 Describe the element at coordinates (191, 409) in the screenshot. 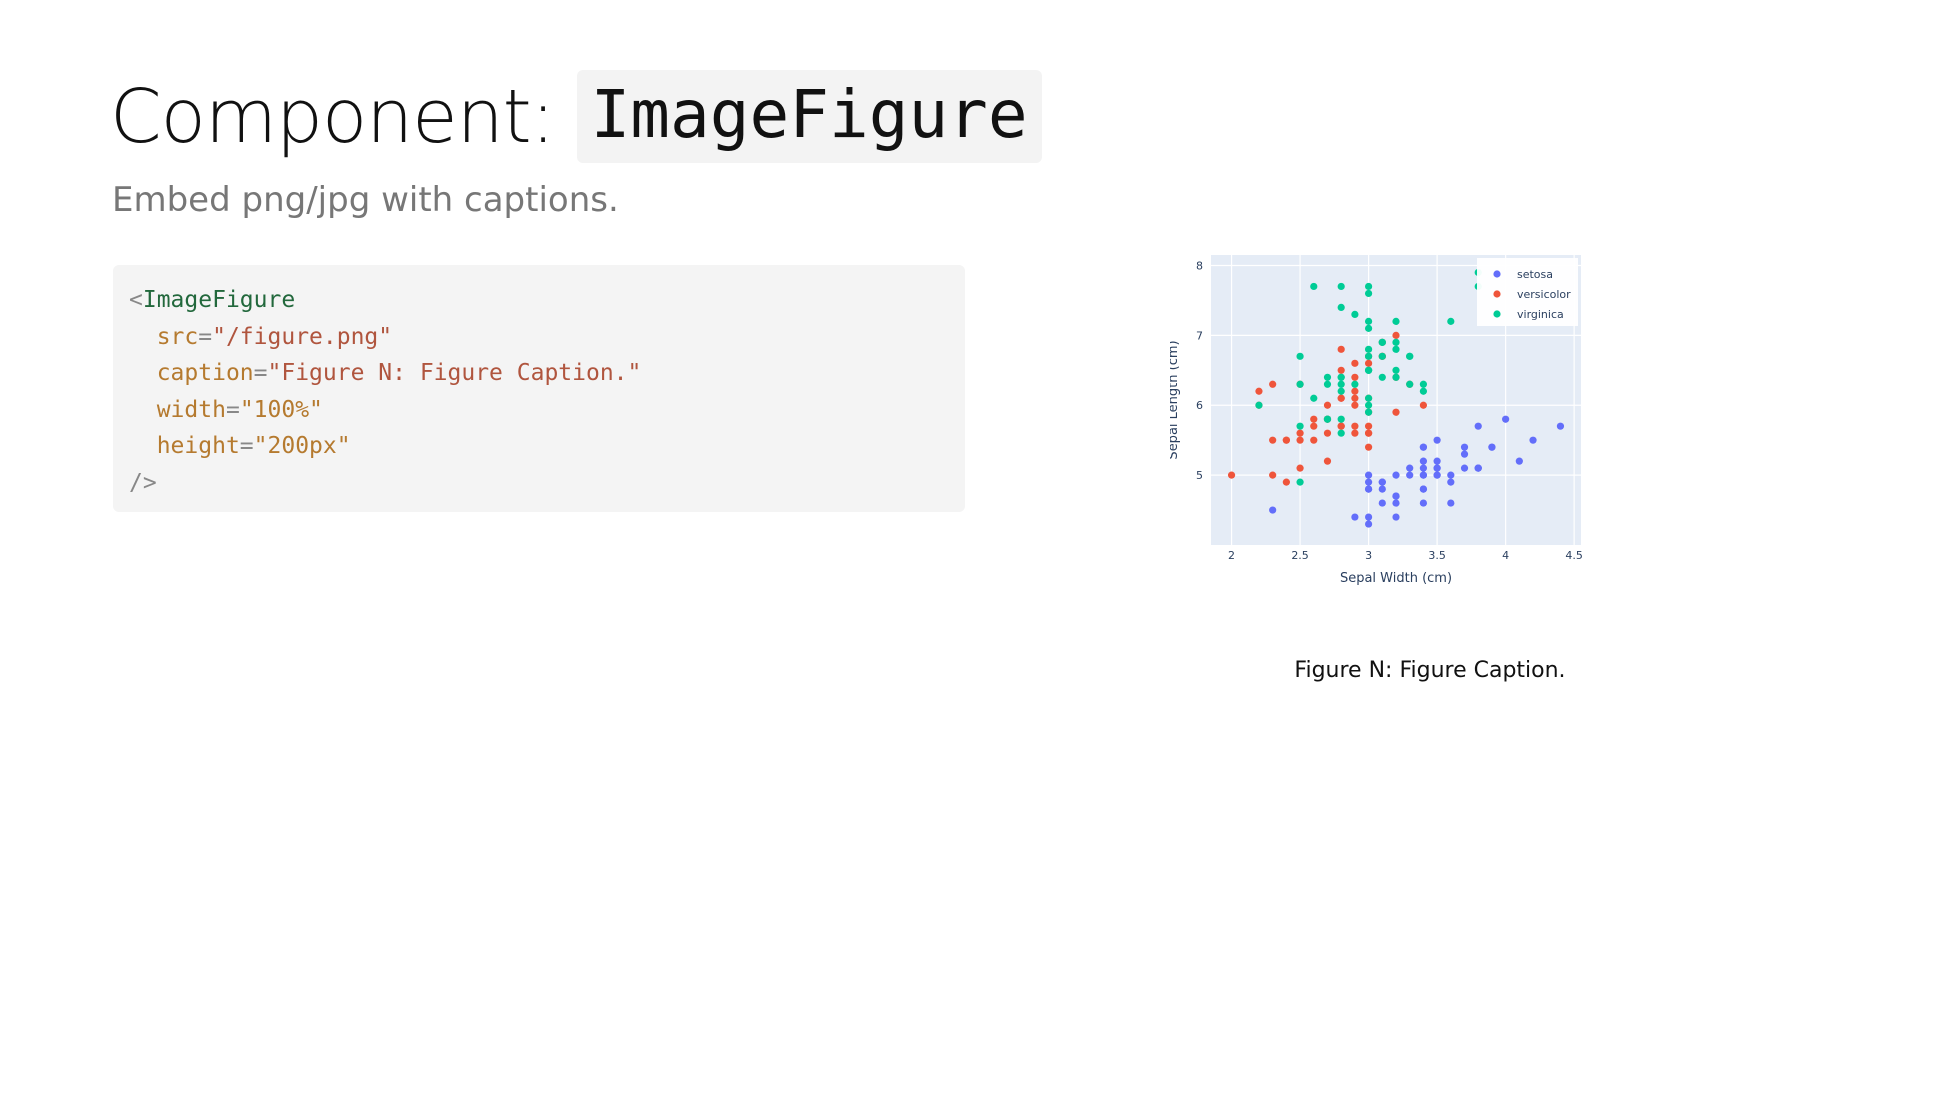

I see `code-attr-width: width` at that location.